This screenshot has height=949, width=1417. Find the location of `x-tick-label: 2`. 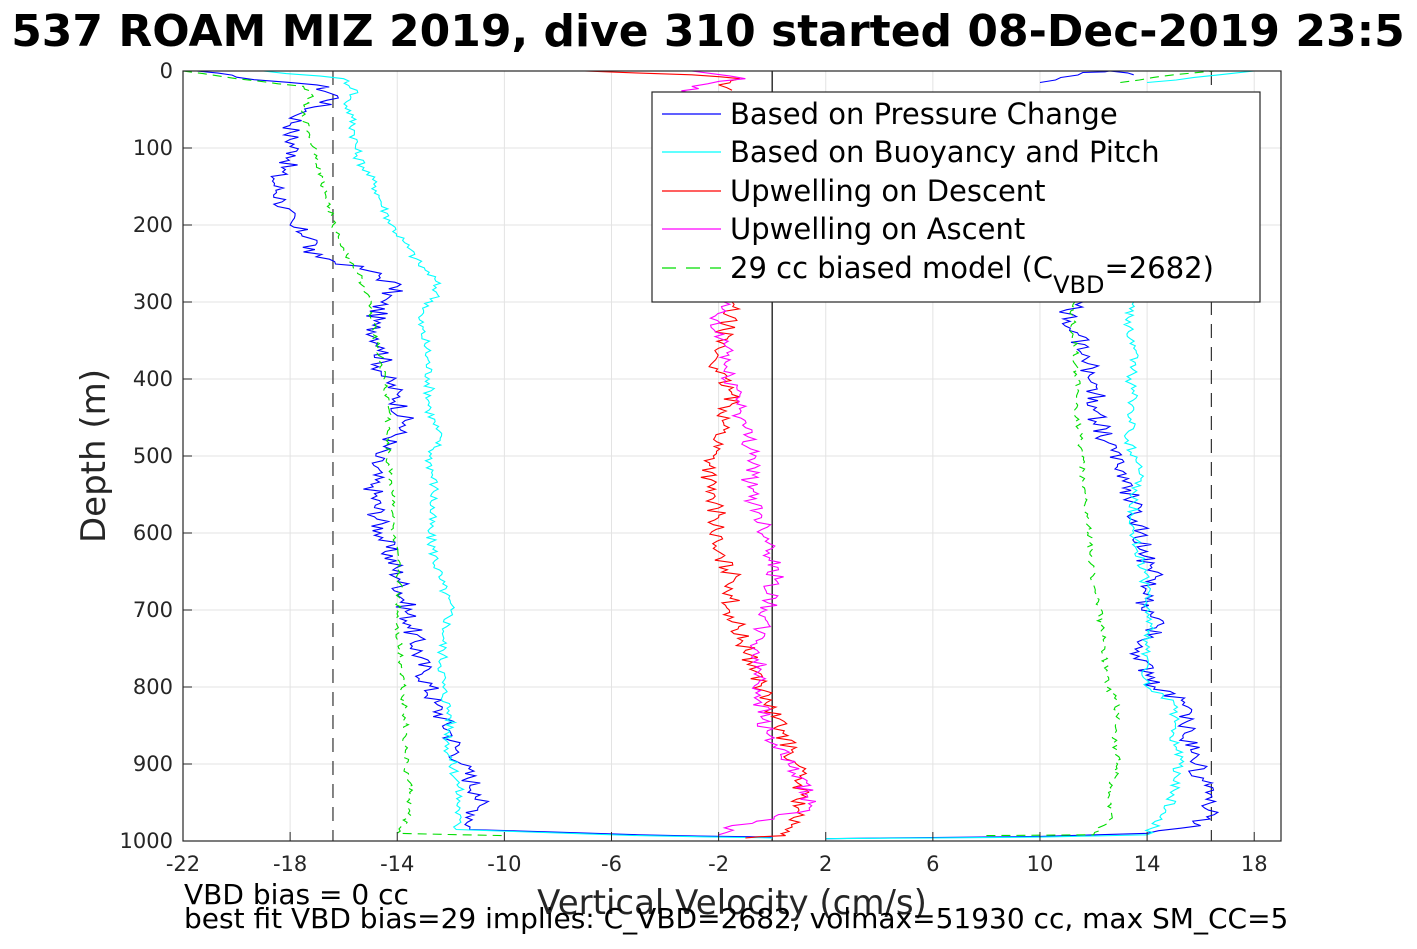

x-tick-label: 2 is located at coordinates (825, 864).